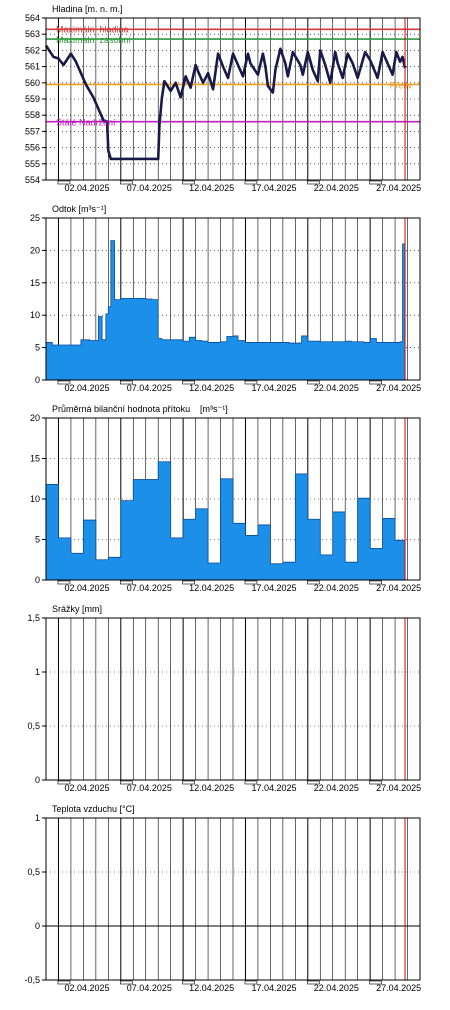 The width and height of the screenshot is (450, 1010). Describe the element at coordinates (32, 115) in the screenshot. I see `y-tick-label: 558` at that location.